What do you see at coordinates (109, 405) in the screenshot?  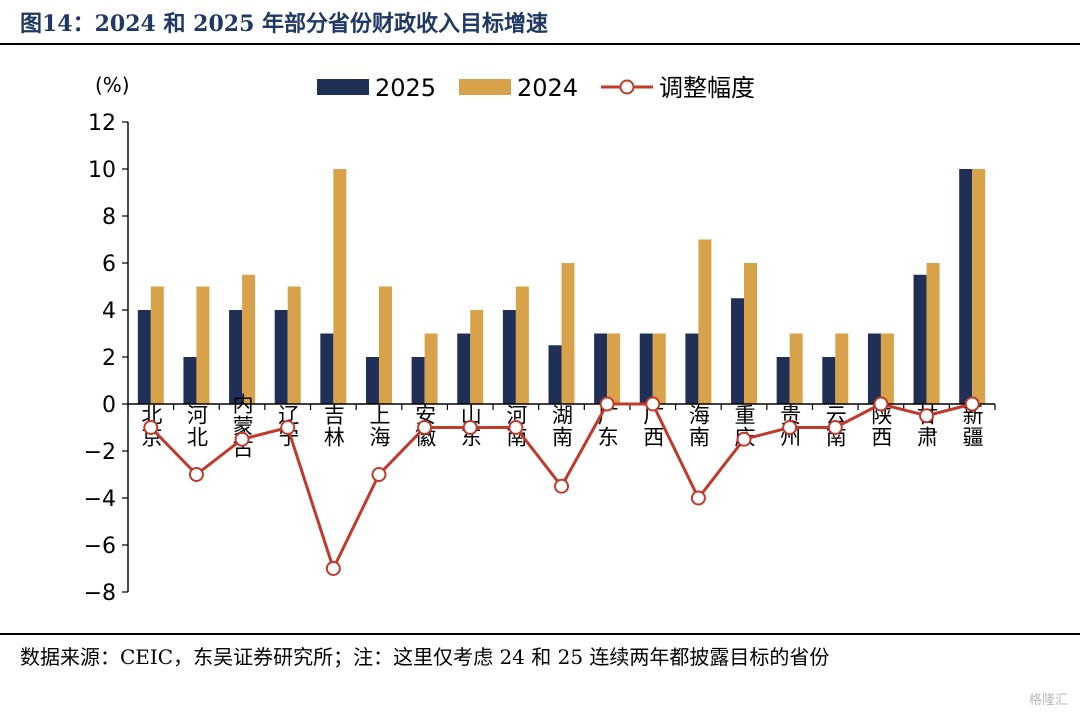 I see `y-tick-label: 0` at bounding box center [109, 405].